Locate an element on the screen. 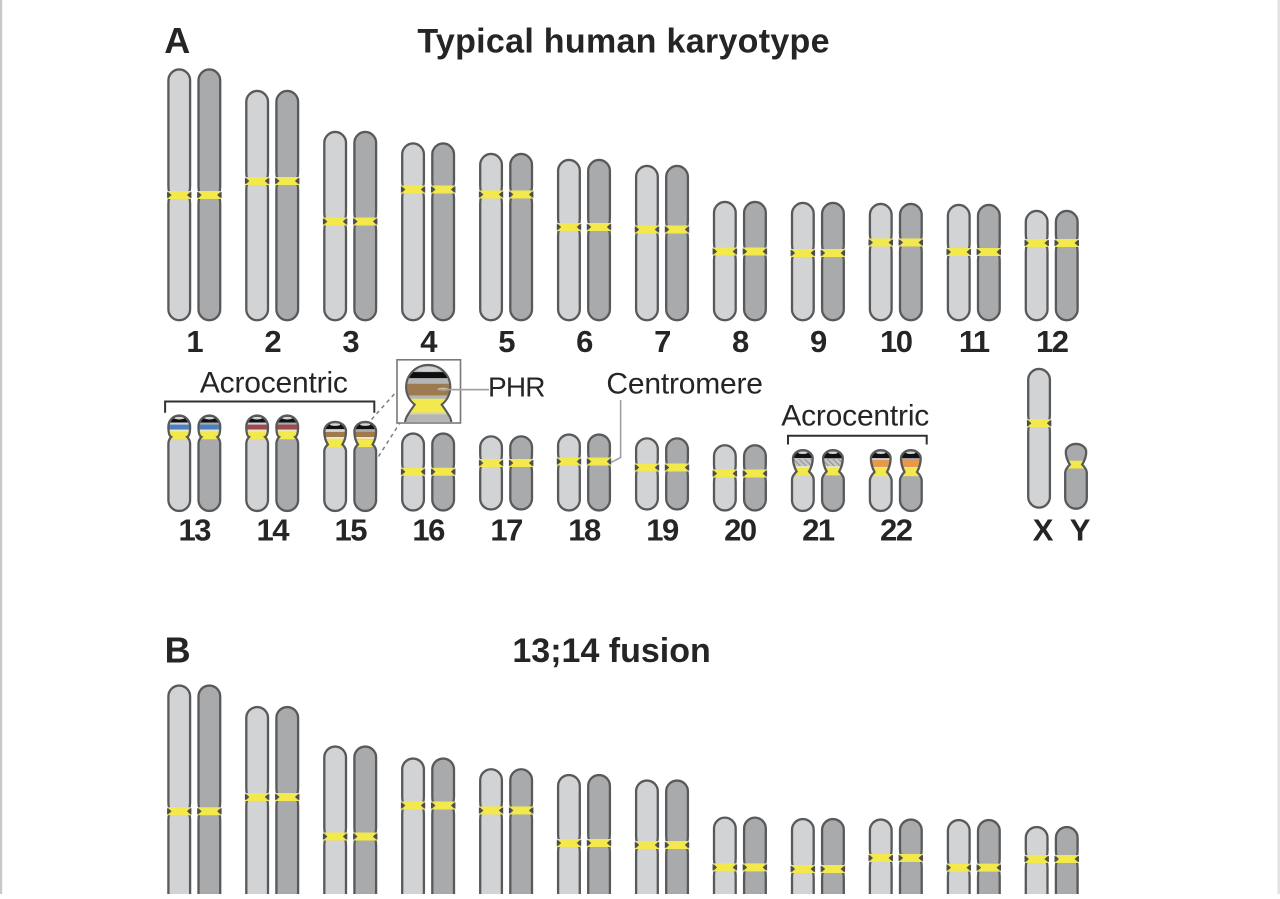  svg-text: Typical human karyotype is located at coordinates (623, 42).